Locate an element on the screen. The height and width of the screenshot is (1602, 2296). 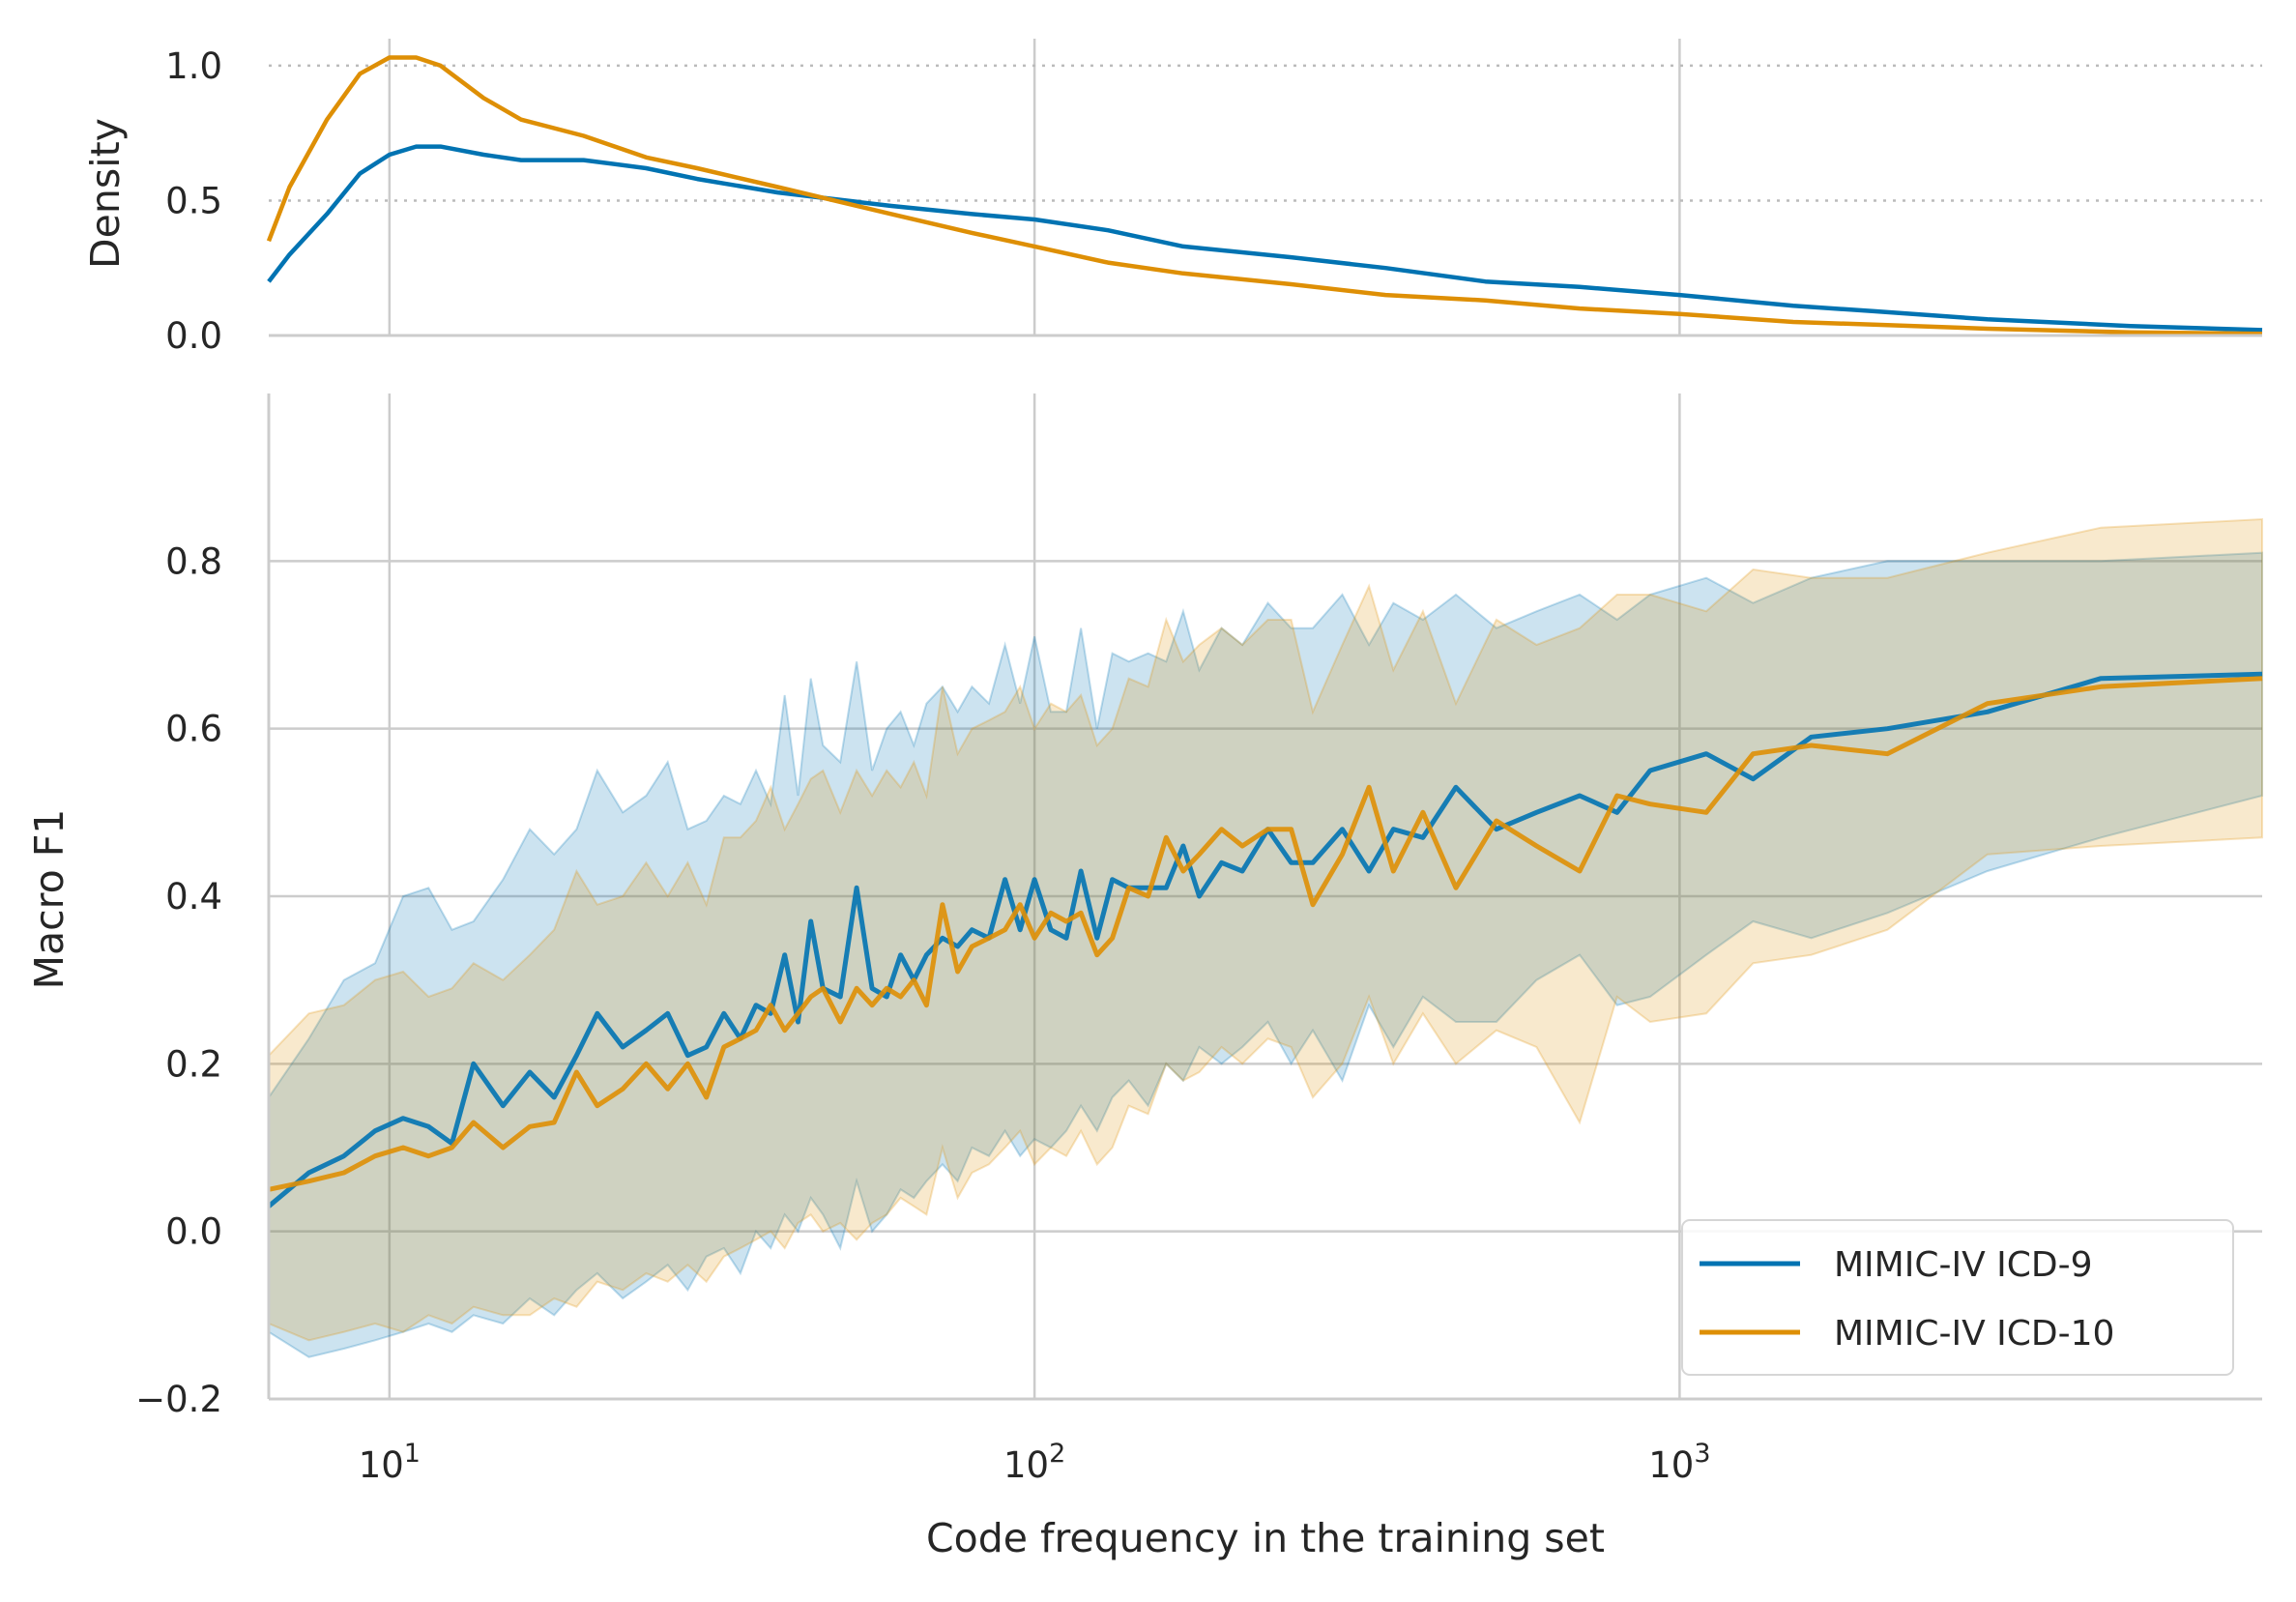
f1-y-tick-2: 0.2 is located at coordinates (193, 1064).